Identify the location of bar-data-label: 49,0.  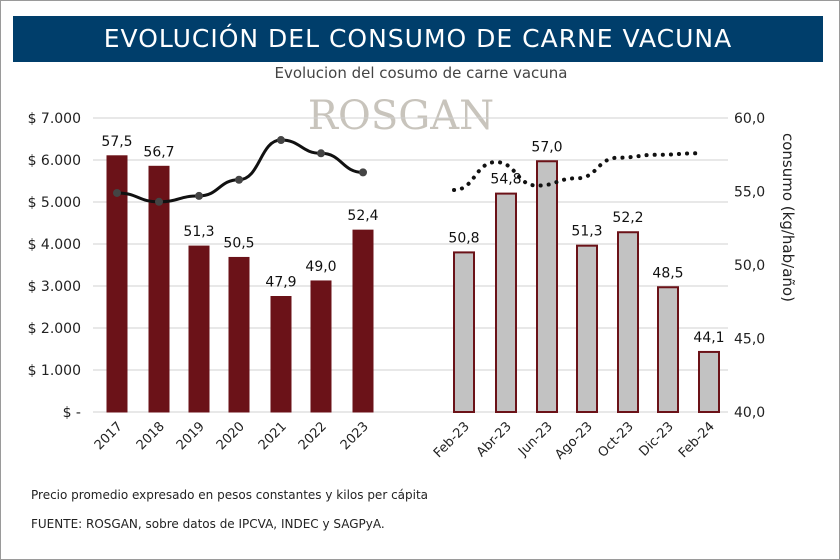
(320, 267).